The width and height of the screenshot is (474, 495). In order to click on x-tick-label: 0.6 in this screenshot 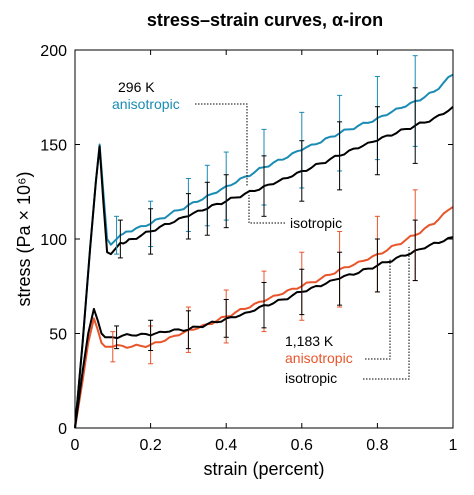, I will do `click(302, 445)`.